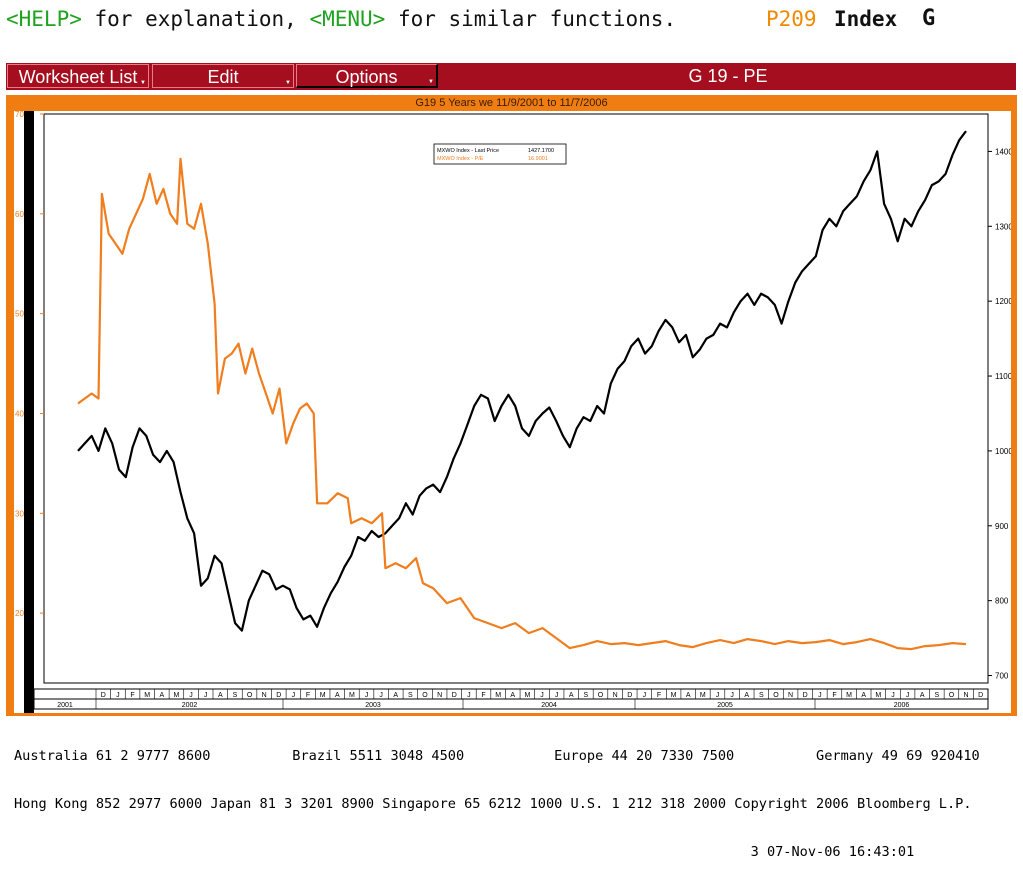 The height and width of the screenshot is (876, 1023). I want to click on right-tick-label: 1400, so click(1003, 151).